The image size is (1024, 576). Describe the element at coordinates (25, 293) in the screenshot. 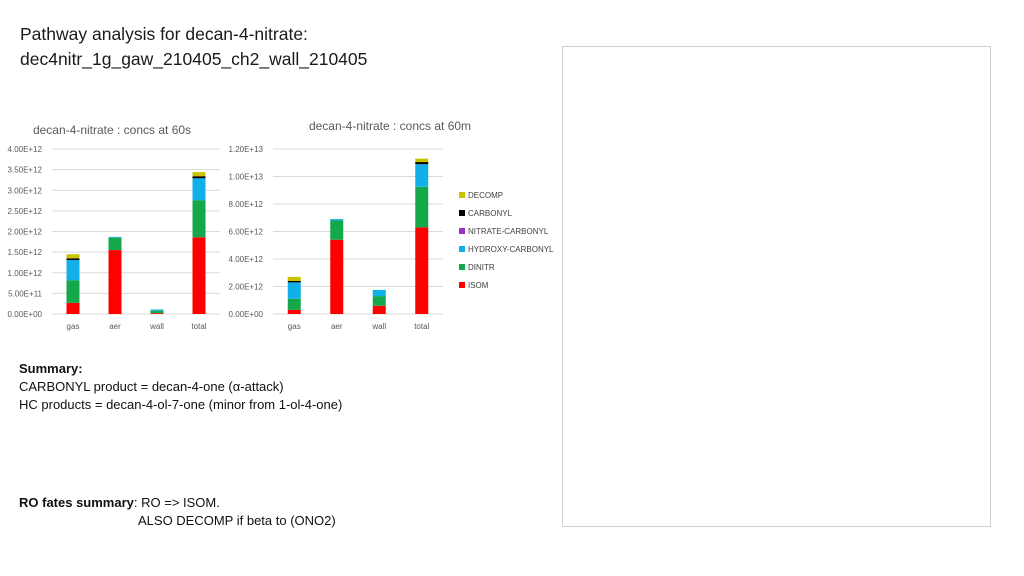

I see `y-tick-label: 5.00E+11` at that location.